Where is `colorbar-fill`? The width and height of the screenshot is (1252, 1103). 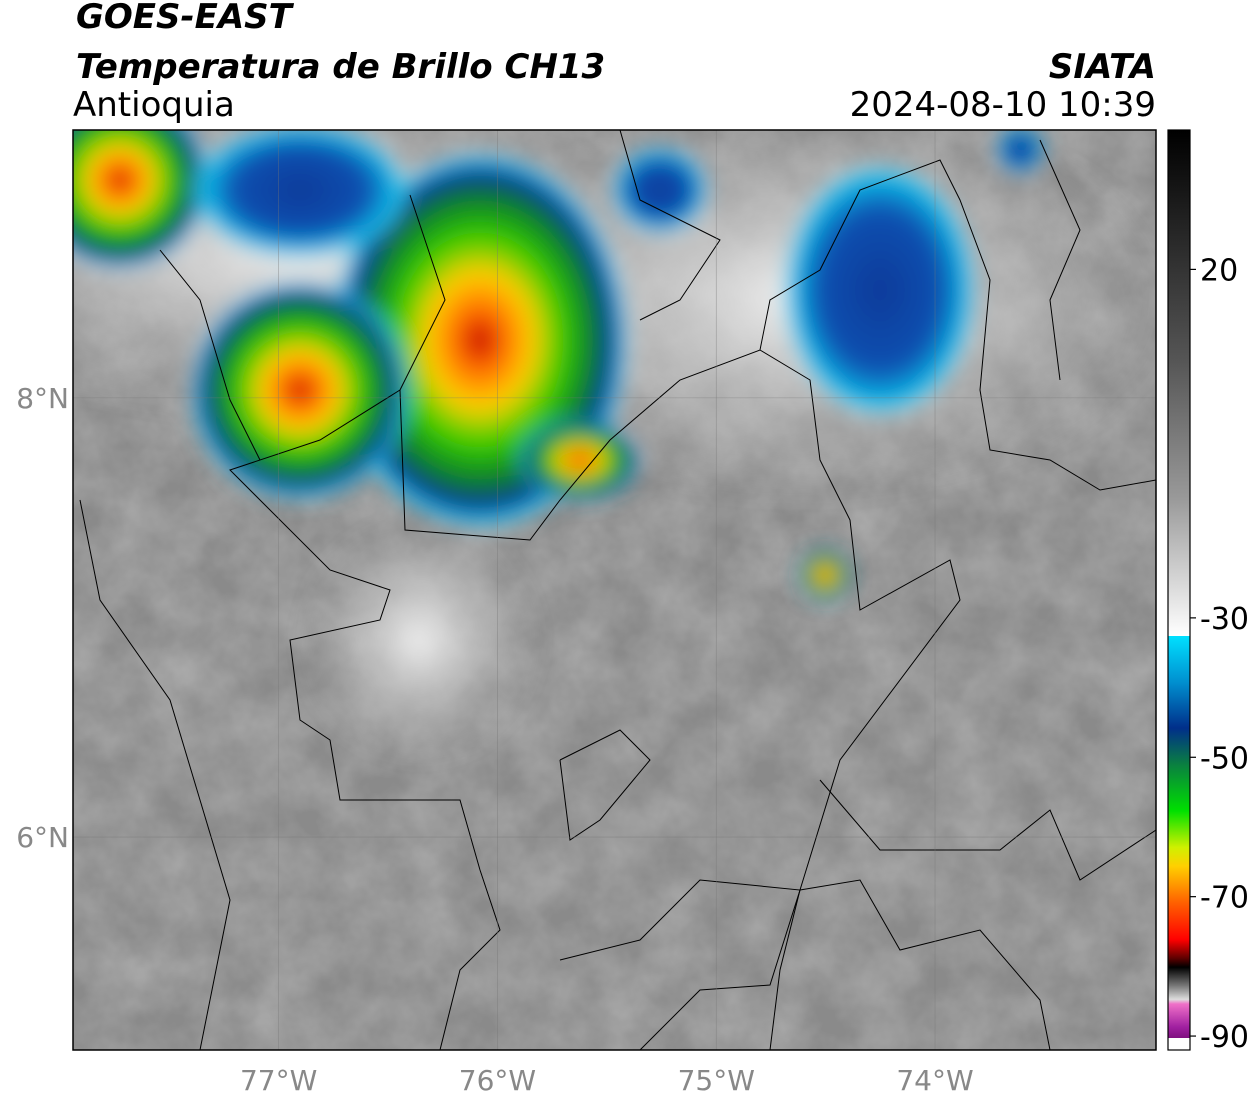
colorbar-fill is located at coordinates (1179, 590).